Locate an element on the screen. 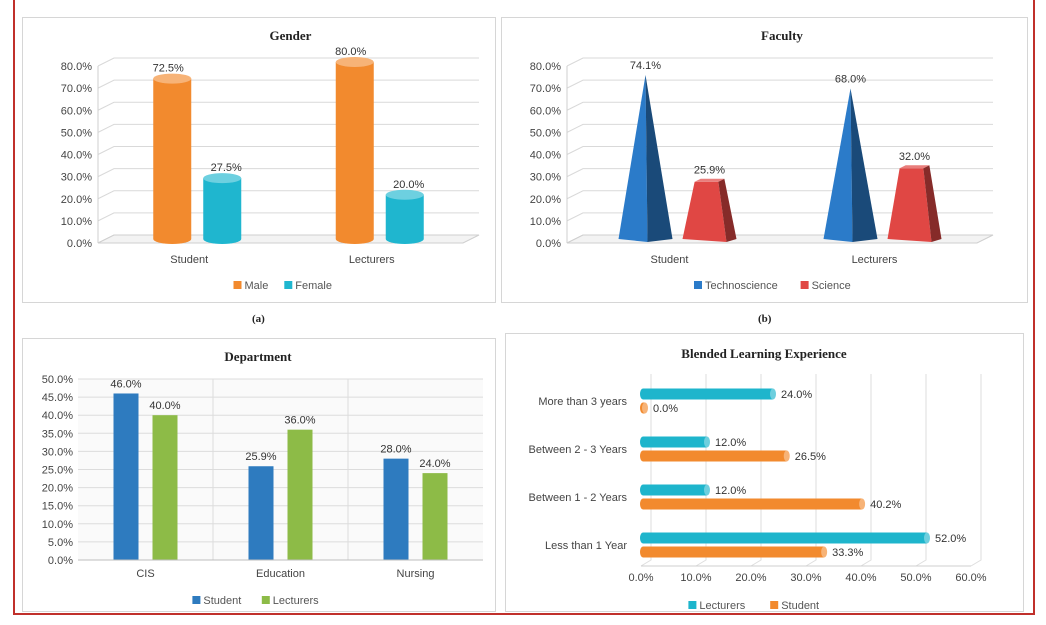 The image size is (1046, 625). department-data-label: 28.0% is located at coordinates (395, 450).